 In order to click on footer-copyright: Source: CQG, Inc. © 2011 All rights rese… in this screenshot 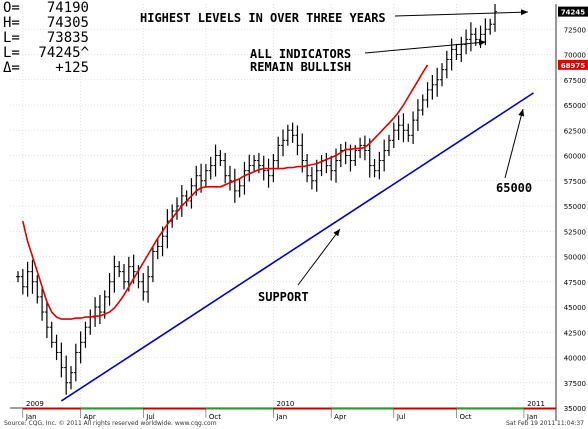, I will do `click(110, 423)`.